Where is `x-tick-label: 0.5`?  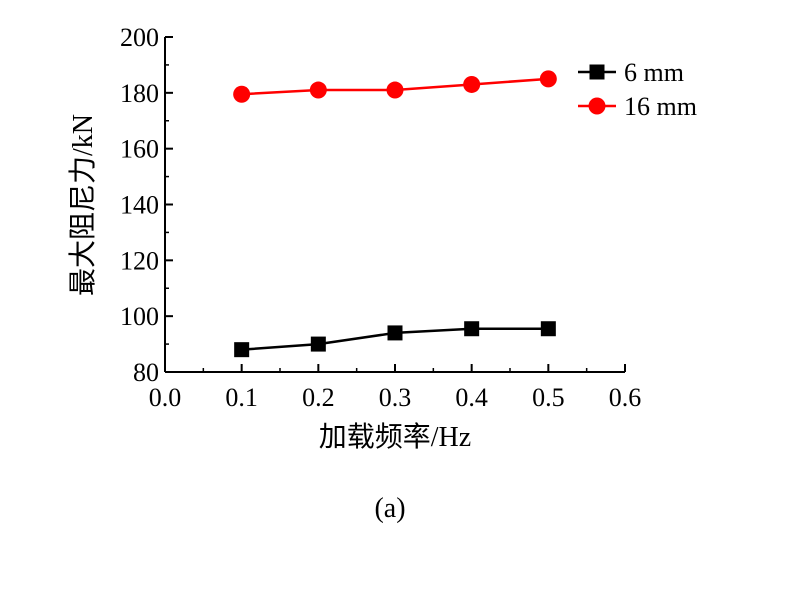
x-tick-label: 0.5 is located at coordinates (548, 397).